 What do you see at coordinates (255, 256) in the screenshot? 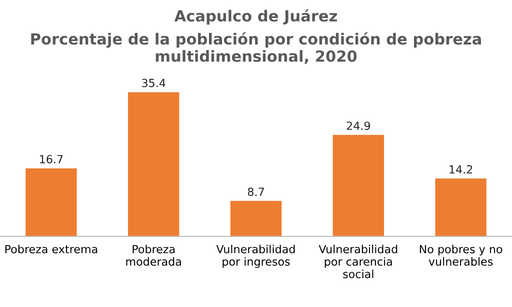
I see `x-tick-label: Vulnerabilidad por ingresos` at bounding box center [255, 256].